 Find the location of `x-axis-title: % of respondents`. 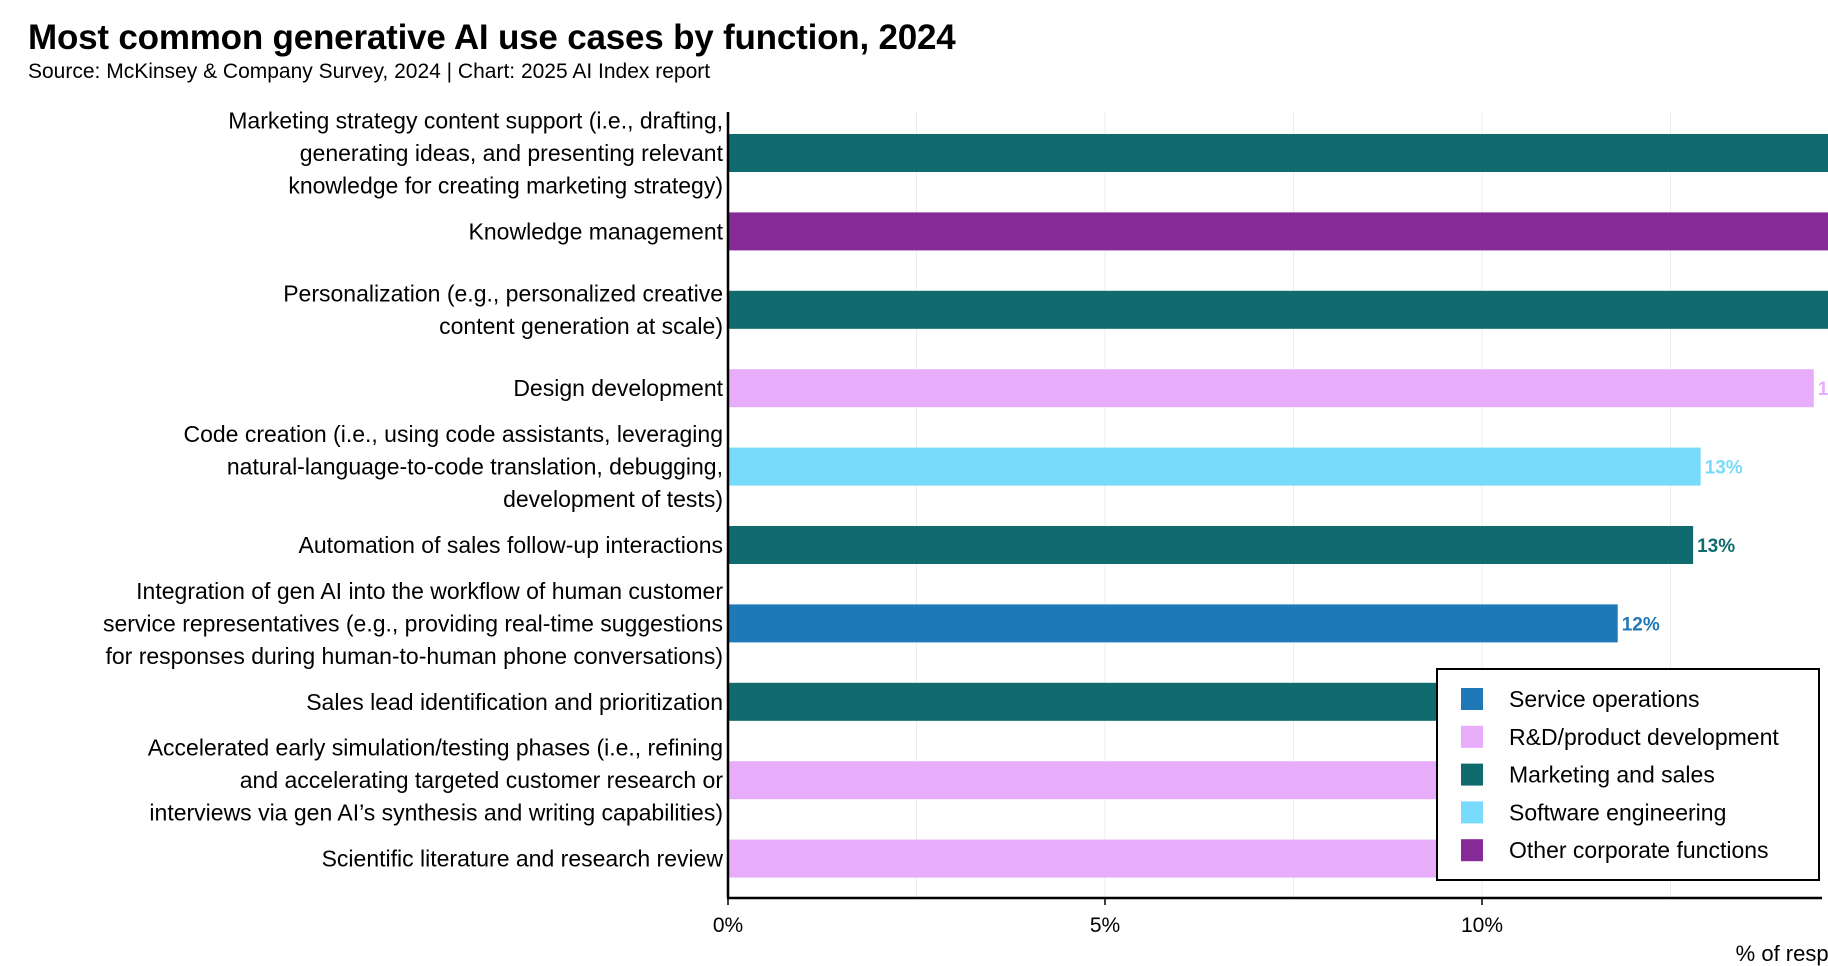

x-axis-title: % of respondents is located at coordinates (1782, 953).